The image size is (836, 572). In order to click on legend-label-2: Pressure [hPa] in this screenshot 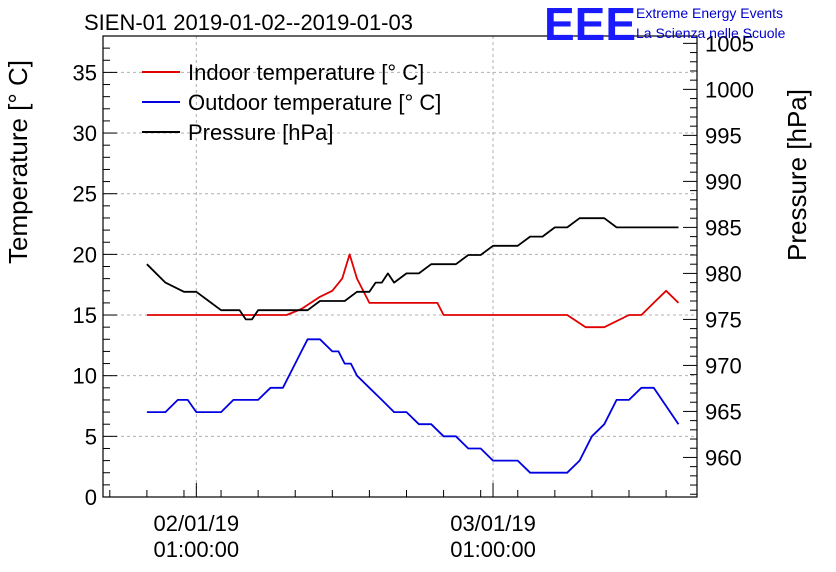, I will do `click(261, 132)`.